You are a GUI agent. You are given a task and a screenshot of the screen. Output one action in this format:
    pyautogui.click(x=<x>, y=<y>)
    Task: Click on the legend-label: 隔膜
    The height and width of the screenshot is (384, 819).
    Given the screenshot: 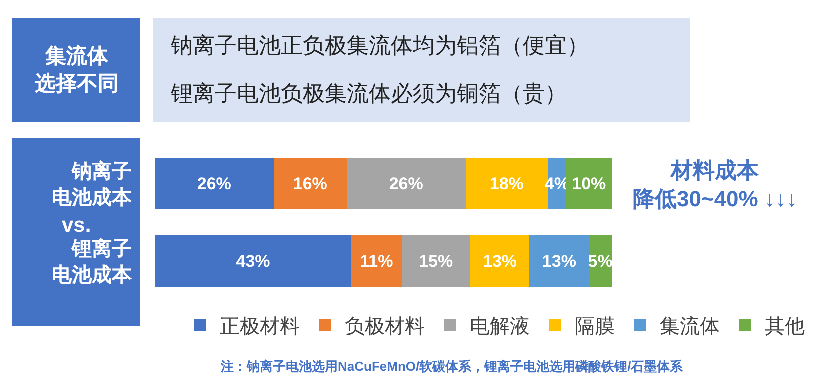 What is the action you would take?
    pyautogui.click(x=595, y=327)
    